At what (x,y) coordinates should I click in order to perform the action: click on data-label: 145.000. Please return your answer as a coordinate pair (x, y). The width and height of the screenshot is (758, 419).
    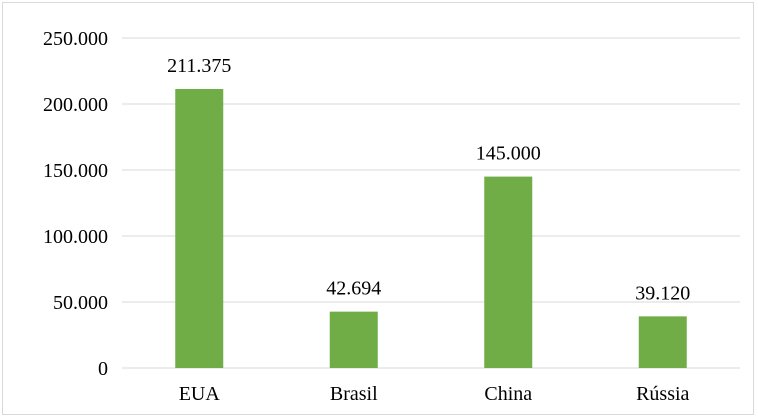
    Looking at the image, I should click on (508, 154).